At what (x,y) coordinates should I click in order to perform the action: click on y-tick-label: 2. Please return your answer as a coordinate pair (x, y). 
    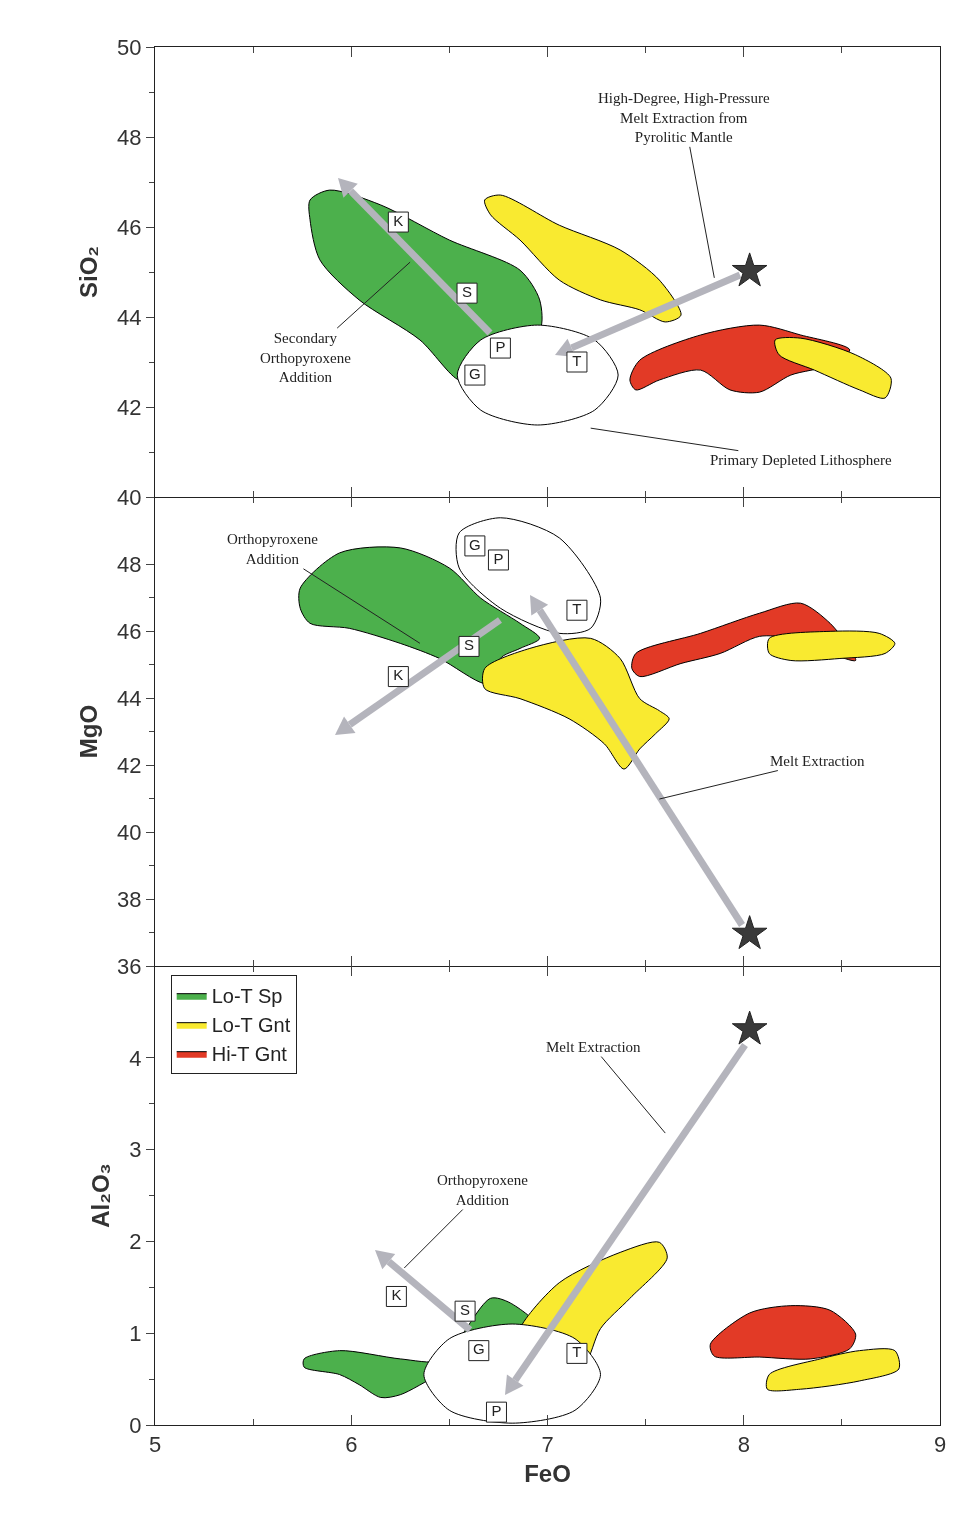
    Looking at the image, I should click on (135, 1242).